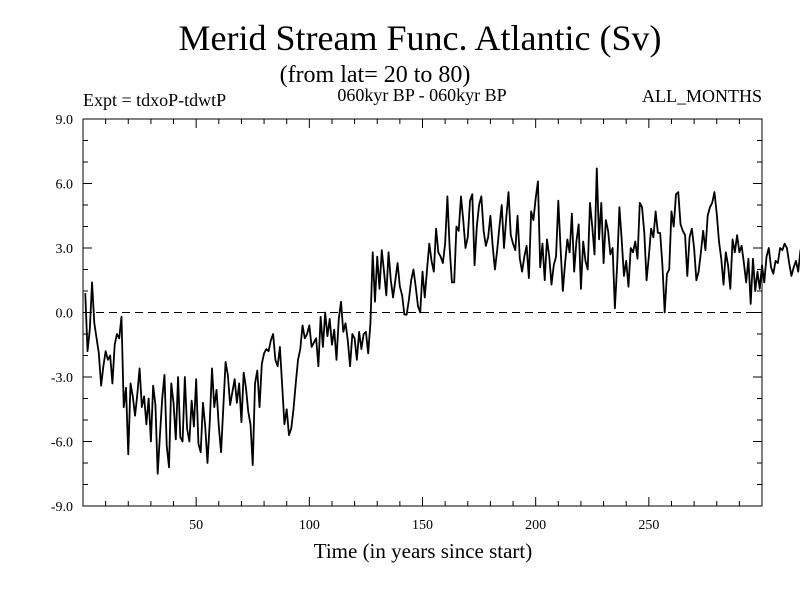 This screenshot has height=600, width=800. What do you see at coordinates (535, 525) in the screenshot?
I see `x-tick-label: 200` at bounding box center [535, 525].